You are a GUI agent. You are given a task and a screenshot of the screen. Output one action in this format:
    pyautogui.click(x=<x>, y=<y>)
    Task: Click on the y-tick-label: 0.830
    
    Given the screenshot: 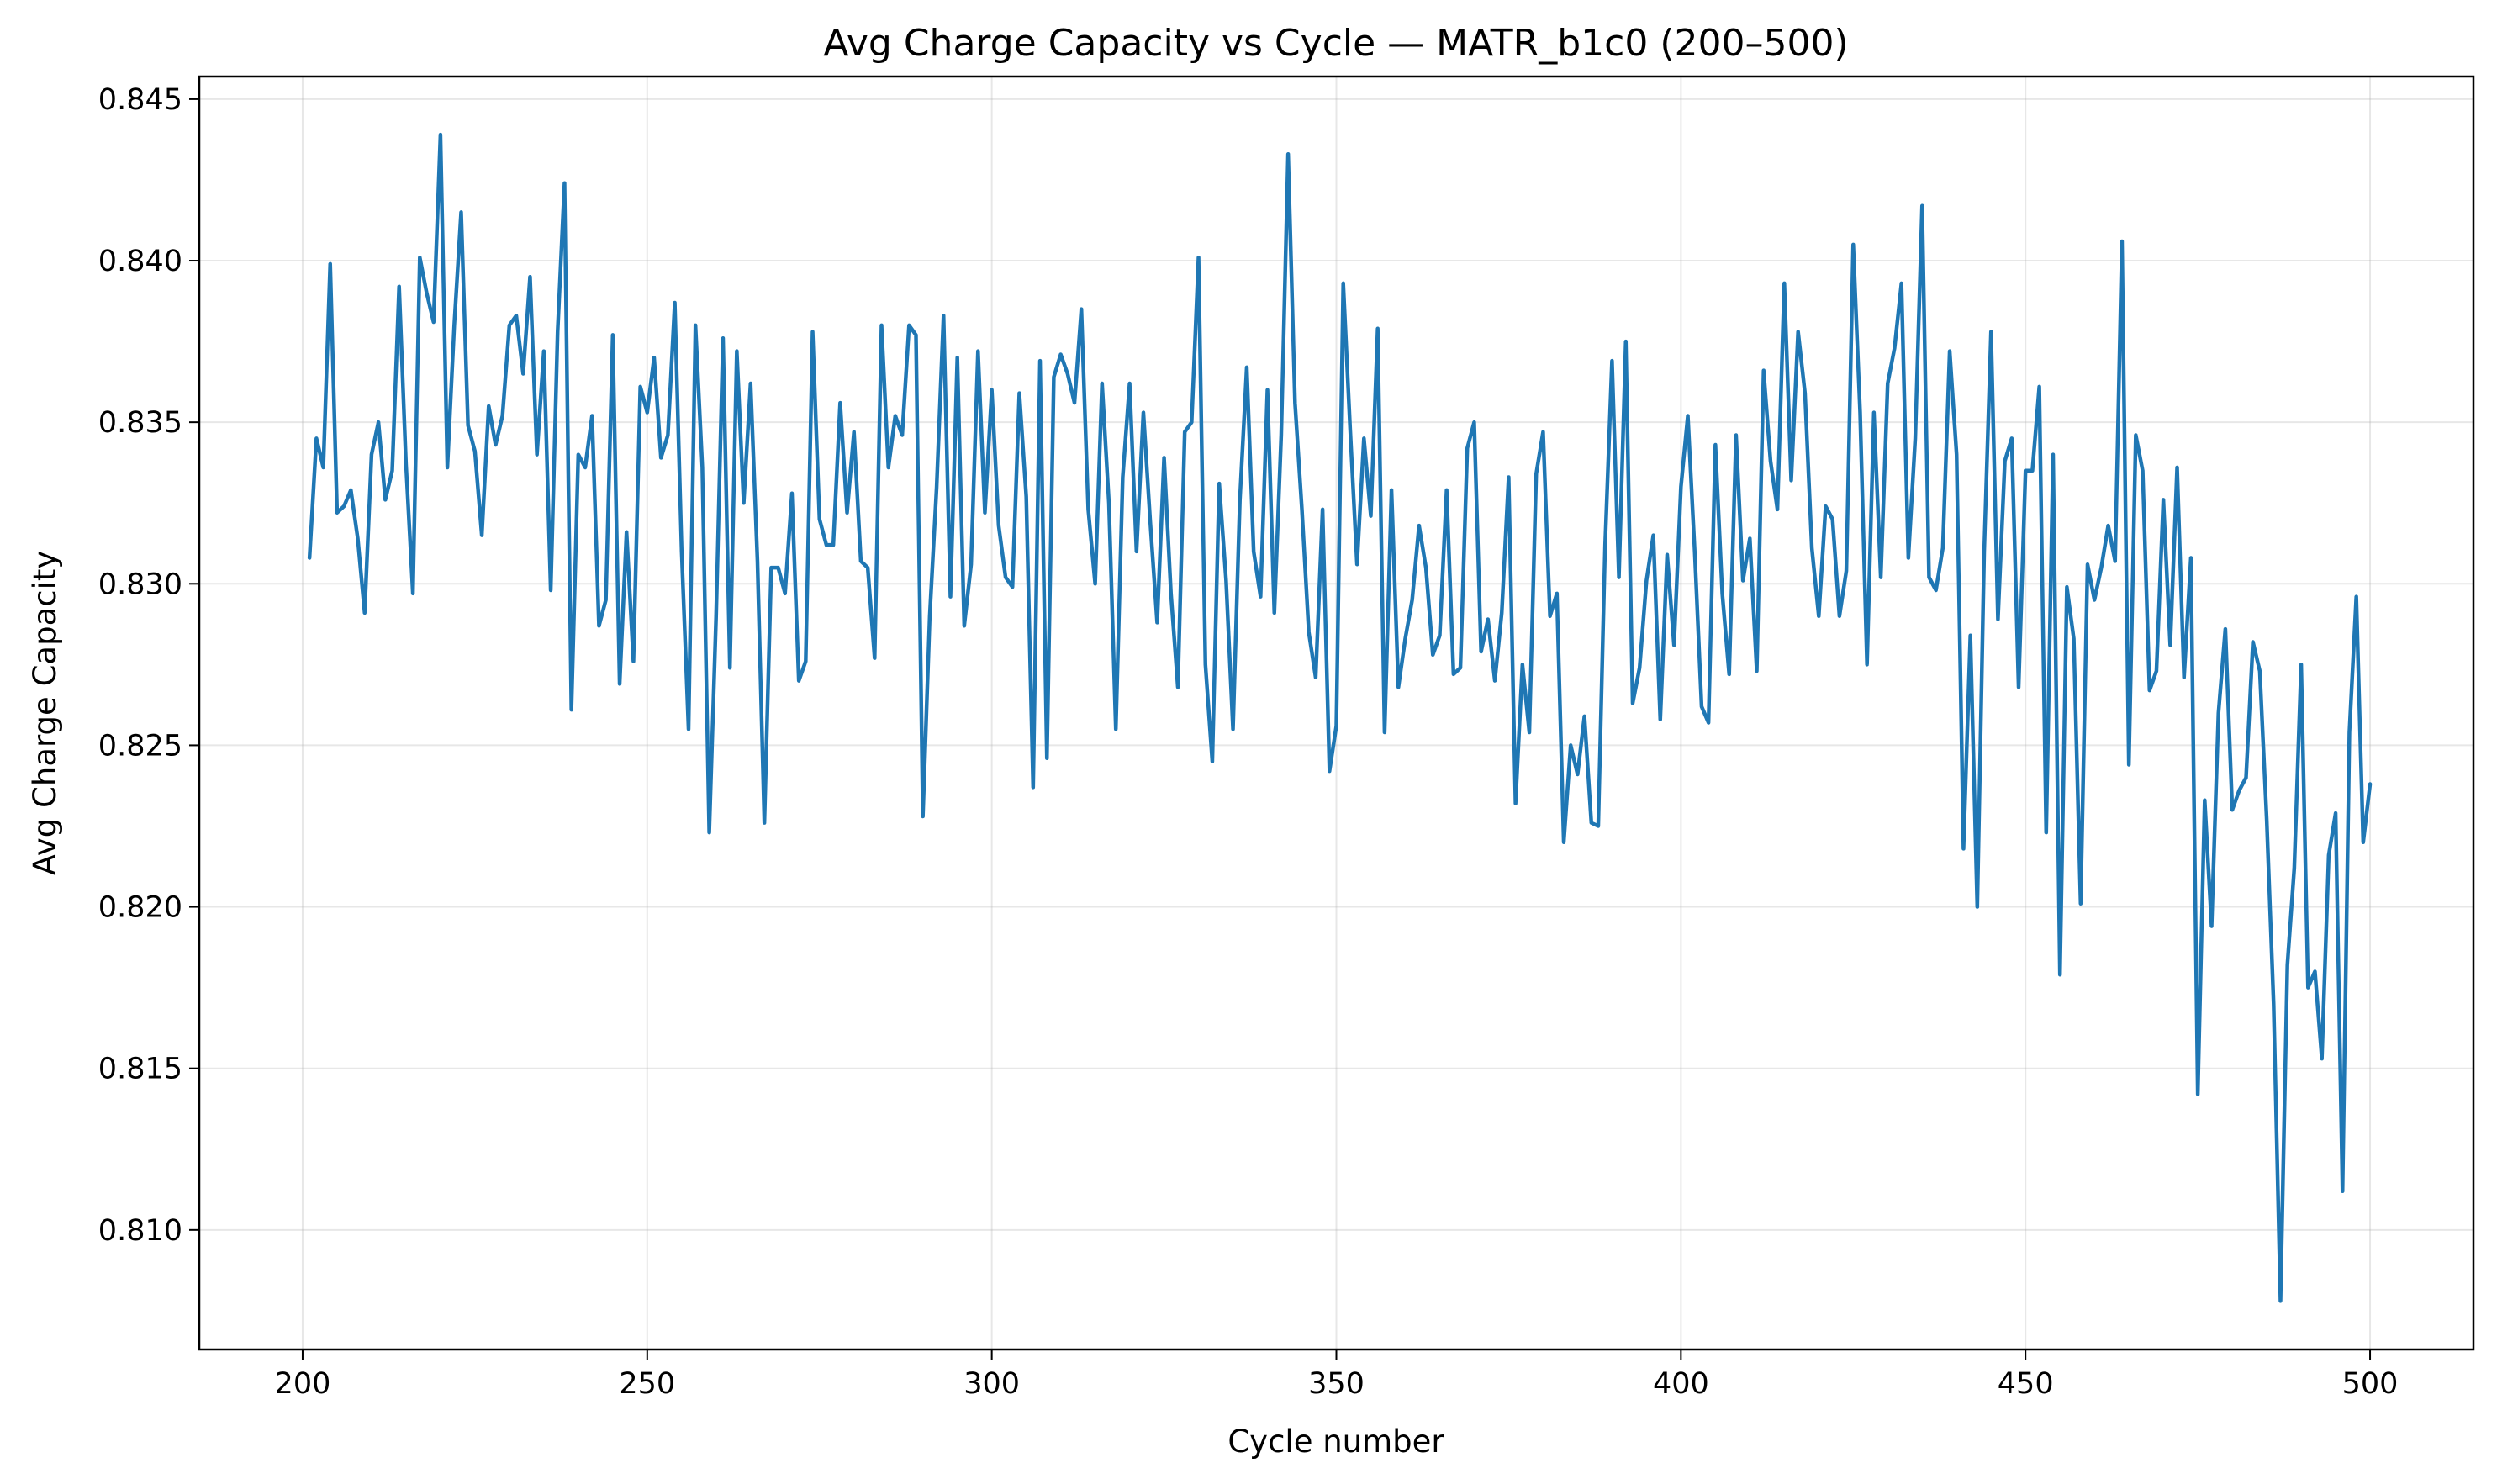 What is the action you would take?
    pyautogui.click(x=140, y=584)
    